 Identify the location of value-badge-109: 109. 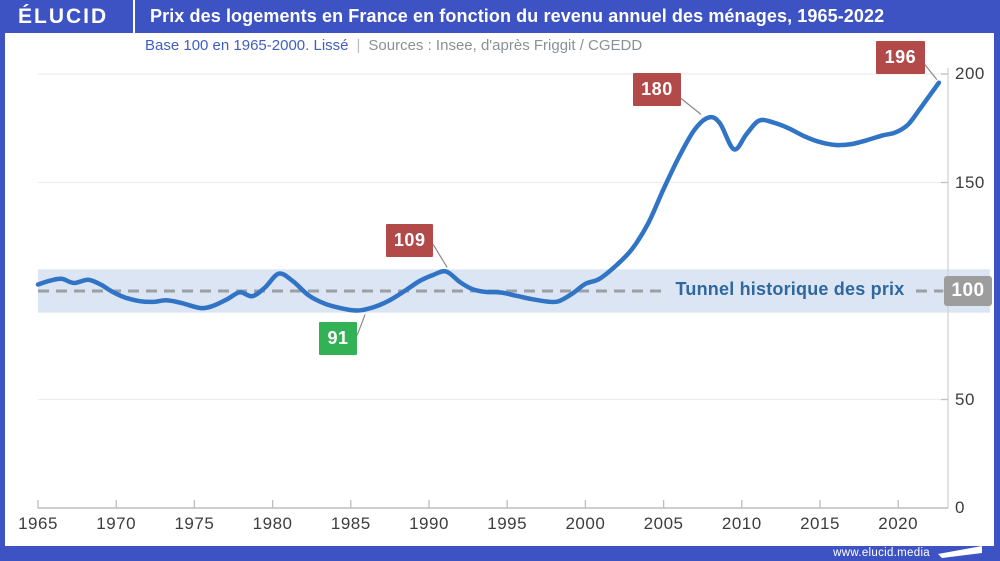
(410, 241).